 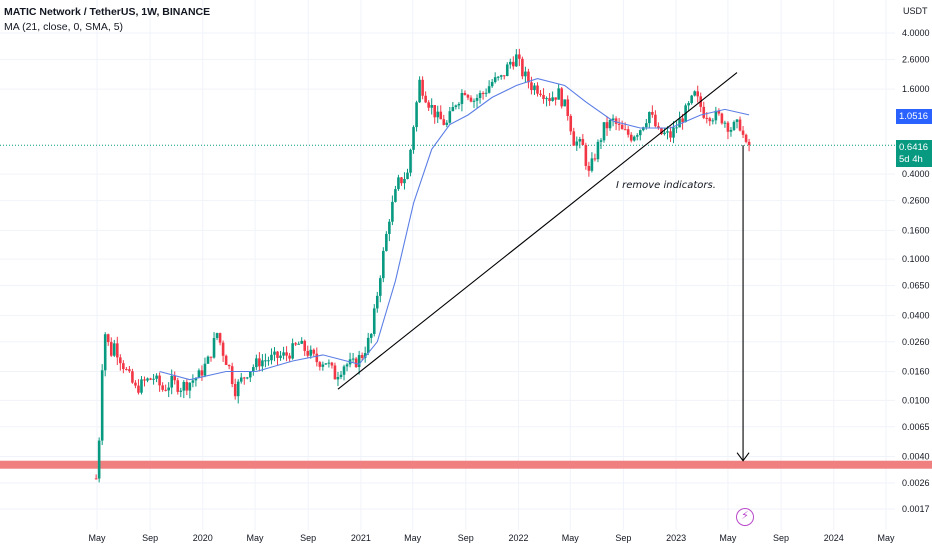 What do you see at coordinates (743, 303) in the screenshot?
I see `projection-arrow` at bounding box center [743, 303].